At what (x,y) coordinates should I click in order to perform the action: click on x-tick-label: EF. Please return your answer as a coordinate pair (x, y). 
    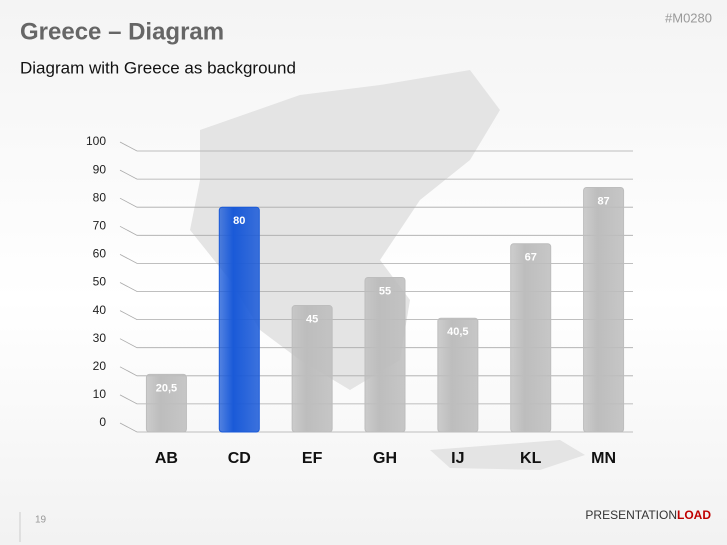
    Looking at the image, I should click on (312, 458).